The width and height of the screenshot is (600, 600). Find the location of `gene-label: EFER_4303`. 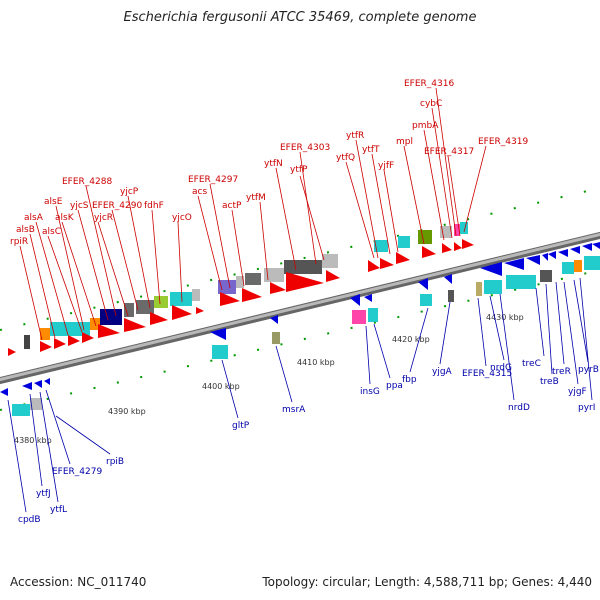

gene-label: EFER_4303 is located at coordinates (305, 148).